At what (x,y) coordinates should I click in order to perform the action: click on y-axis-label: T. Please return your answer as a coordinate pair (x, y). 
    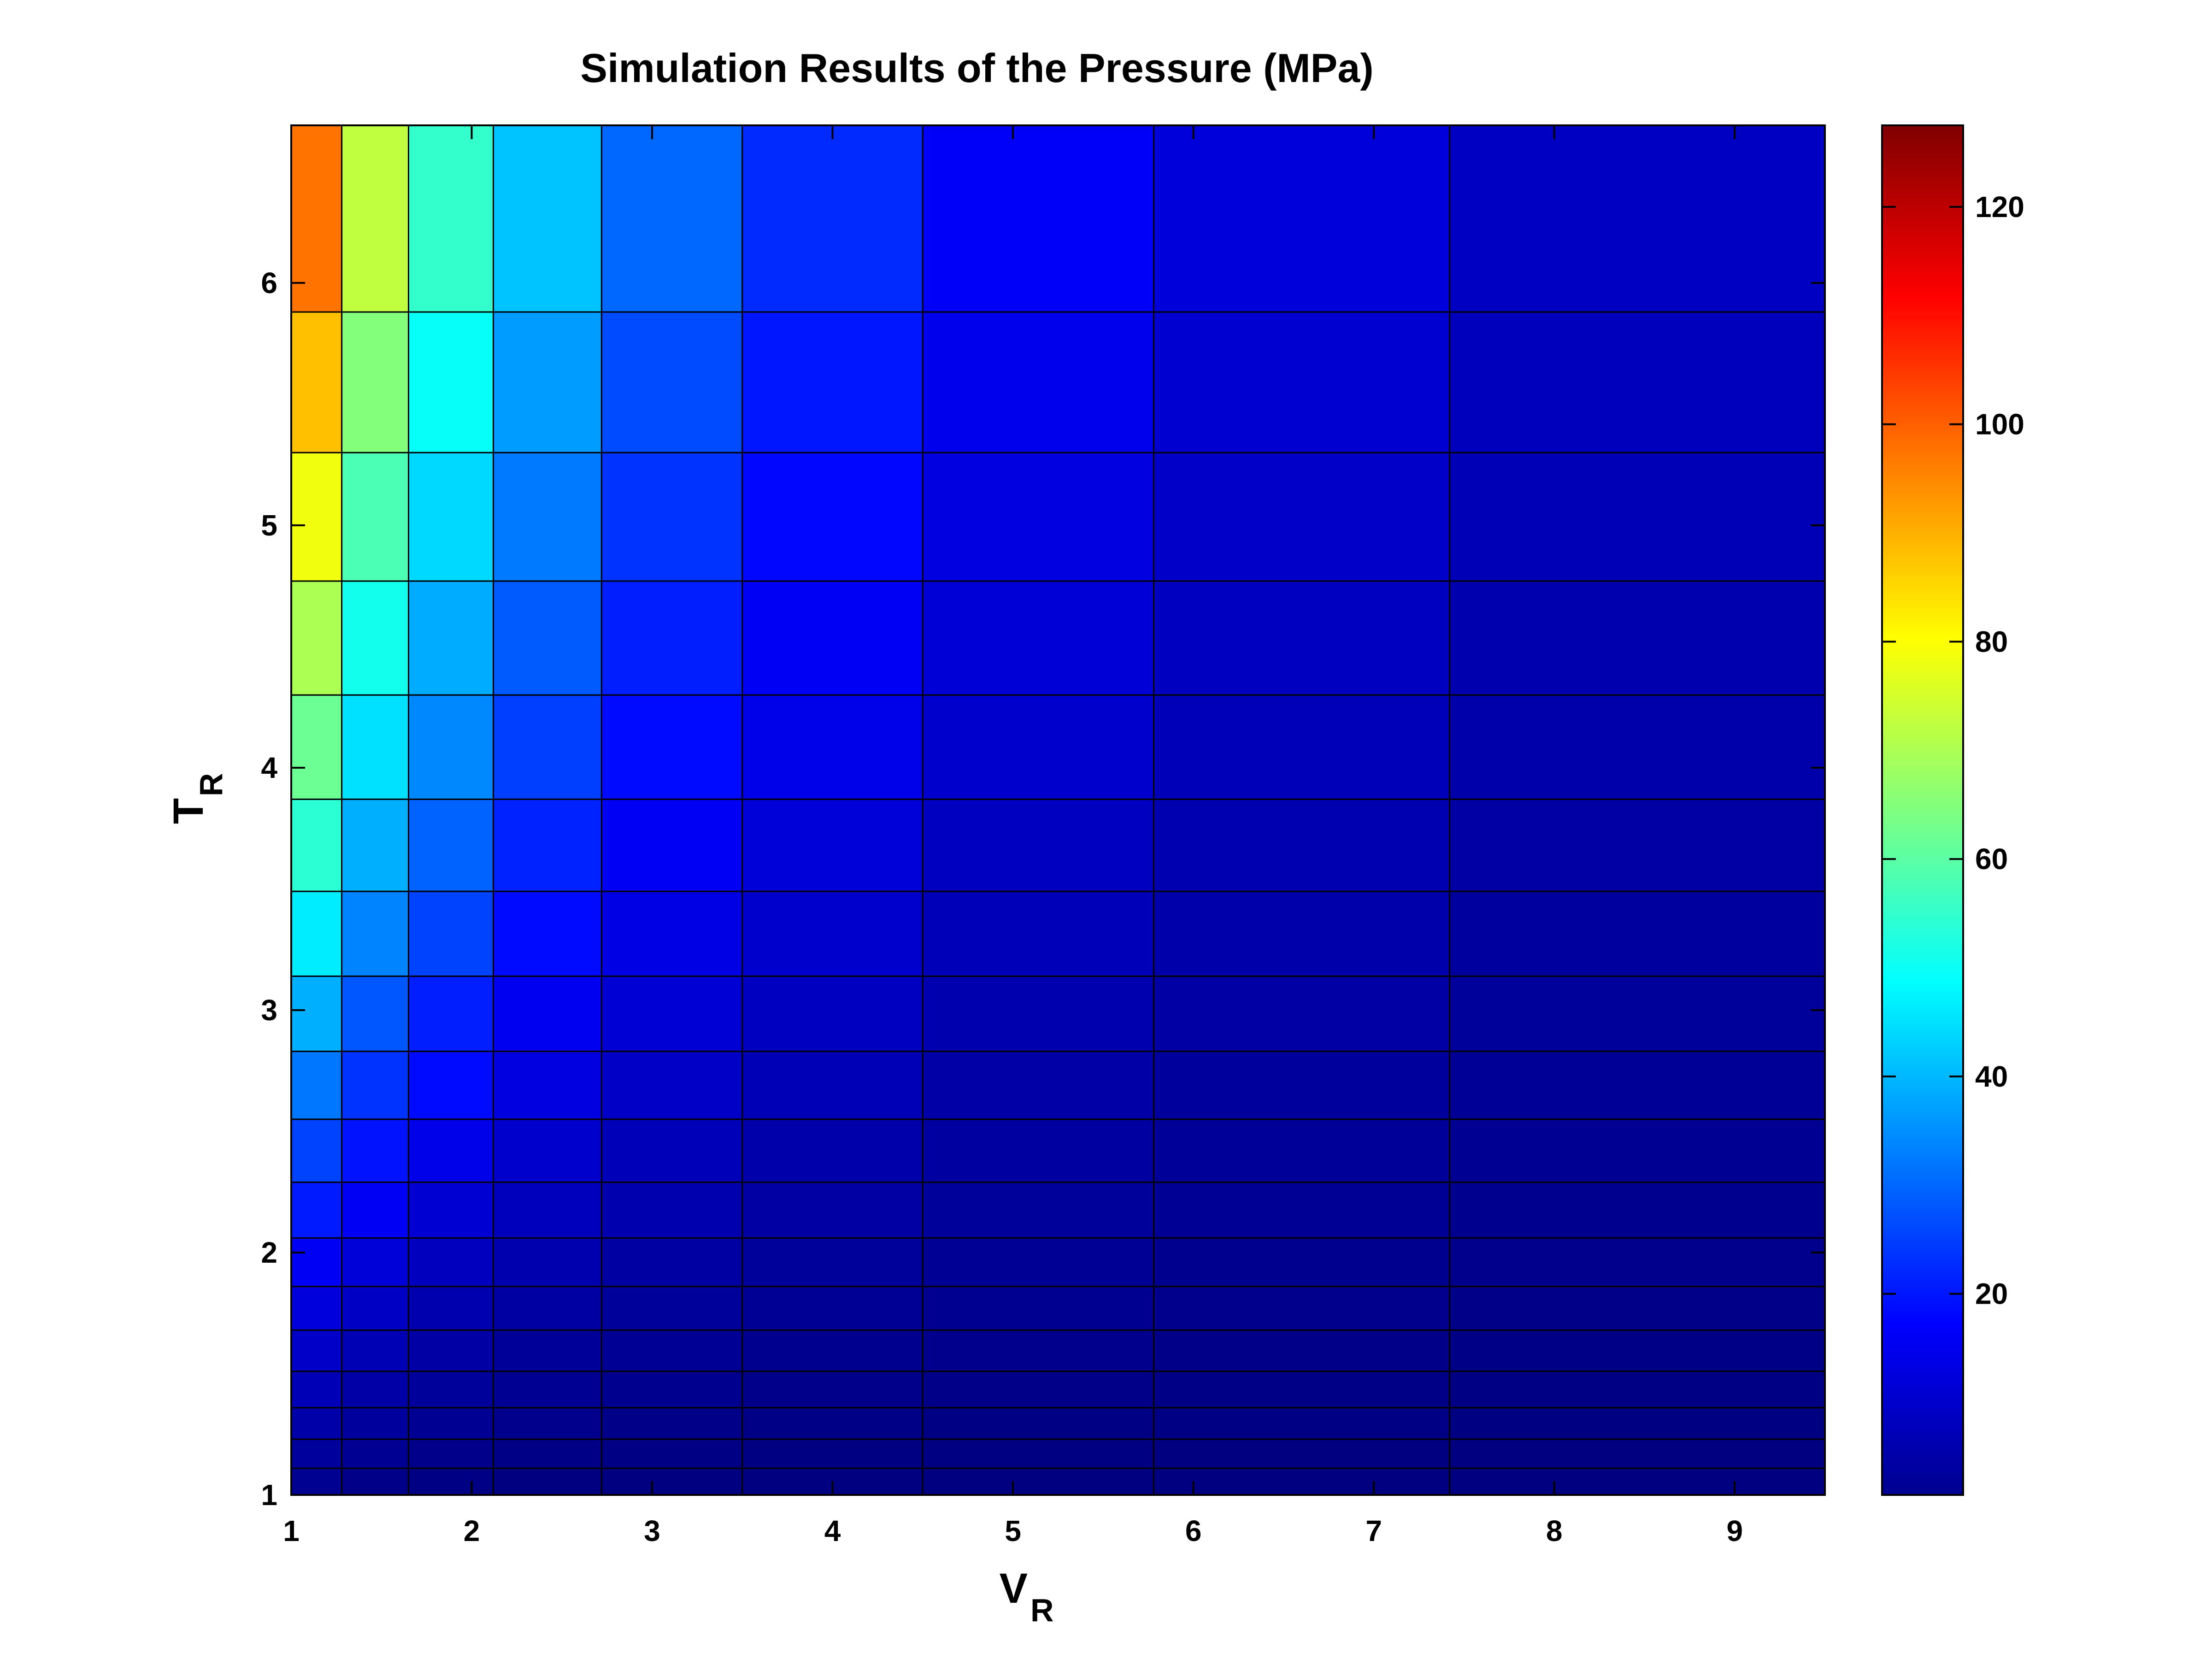
    Looking at the image, I should click on (188, 811).